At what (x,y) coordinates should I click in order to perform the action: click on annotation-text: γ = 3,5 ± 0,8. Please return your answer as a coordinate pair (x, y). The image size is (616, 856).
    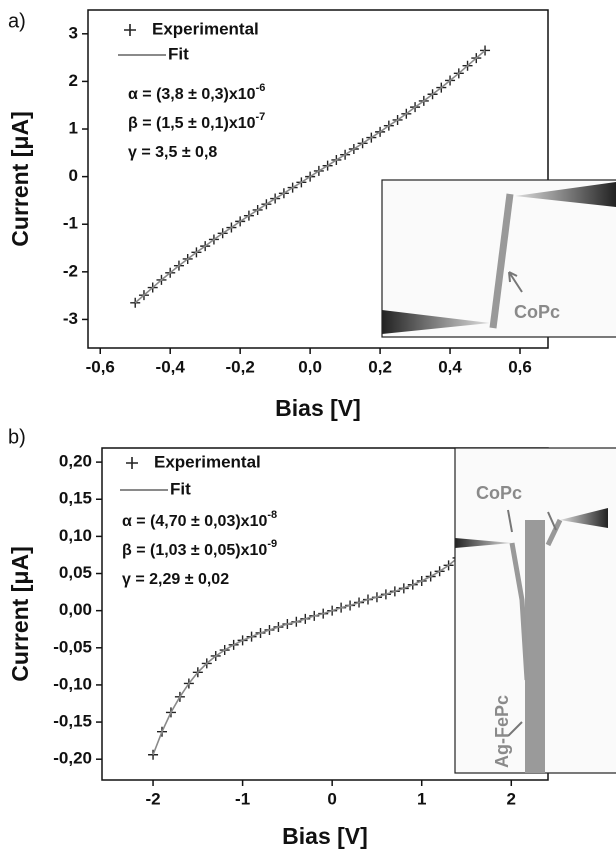
    Looking at the image, I should click on (172, 152).